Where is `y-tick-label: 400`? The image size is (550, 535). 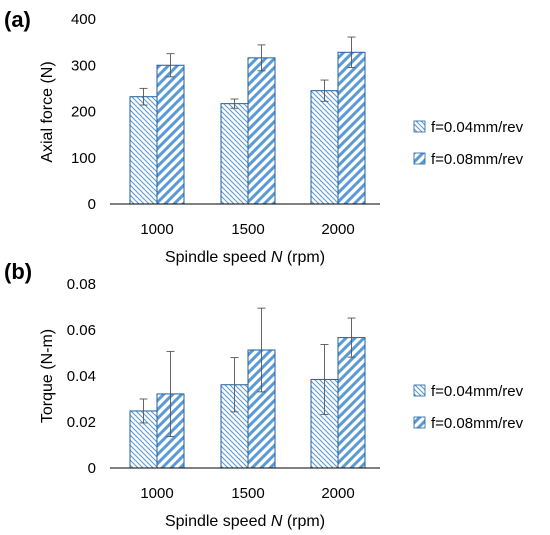 y-tick-label: 400 is located at coordinates (83, 19).